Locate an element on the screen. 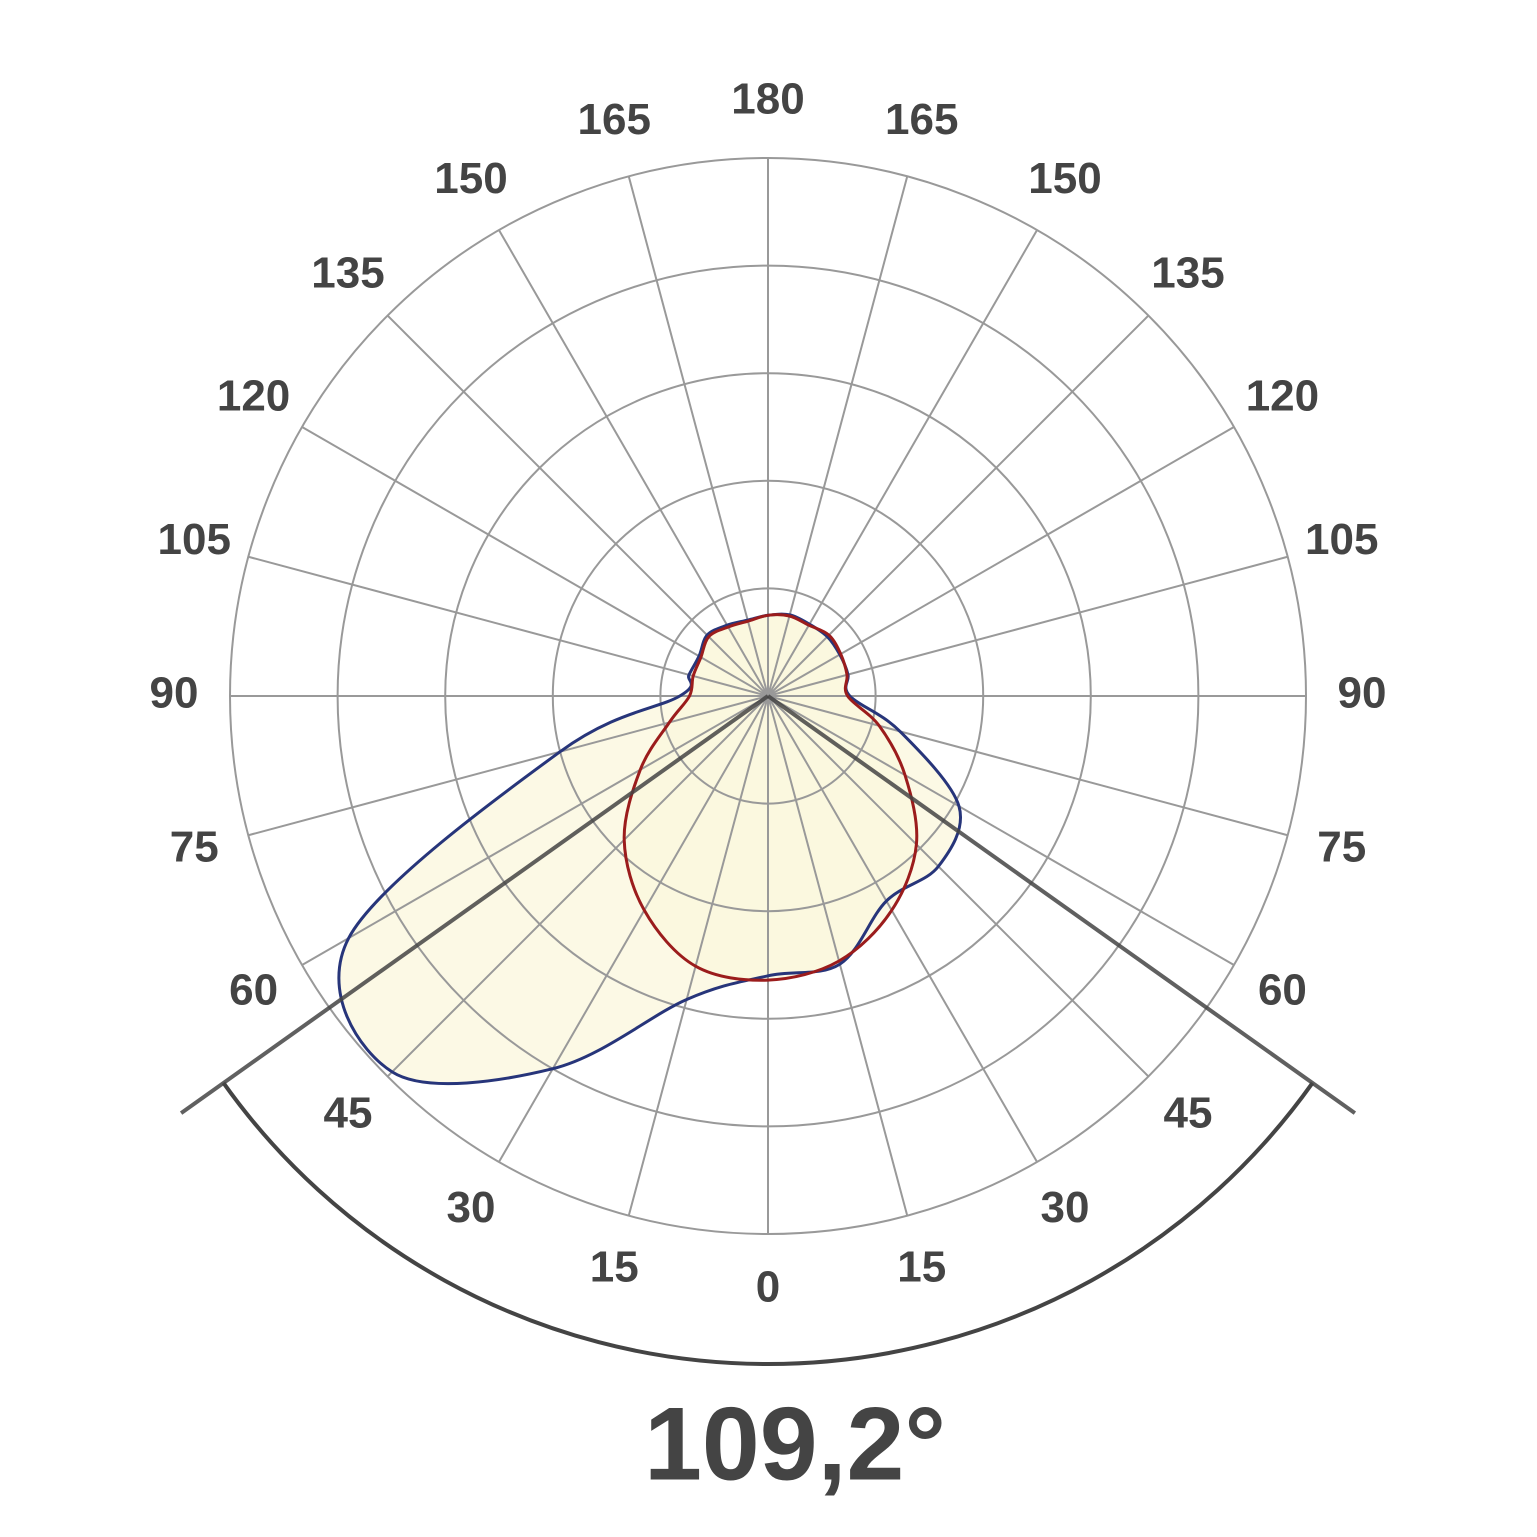 The width and height of the screenshot is (1537, 1537). angle-tick-label: 0 is located at coordinates (768, 1287).